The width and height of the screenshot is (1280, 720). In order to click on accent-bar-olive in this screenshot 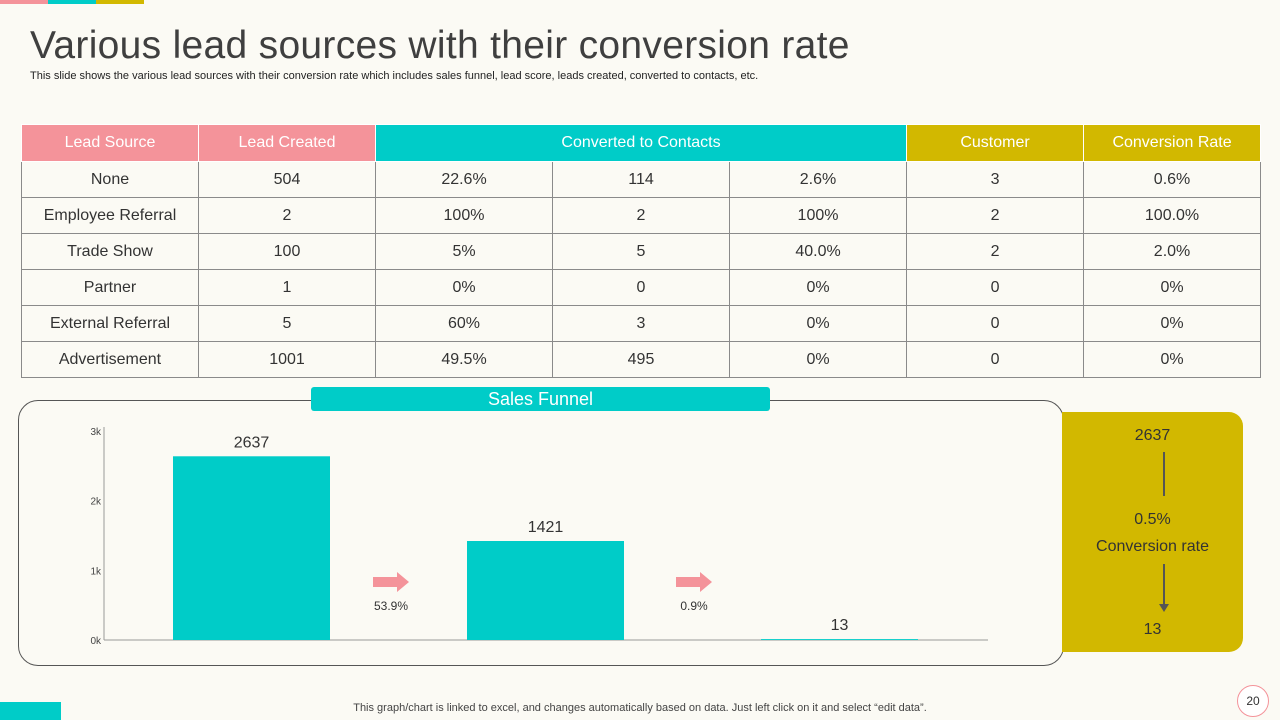, I will do `click(120, 2)`.